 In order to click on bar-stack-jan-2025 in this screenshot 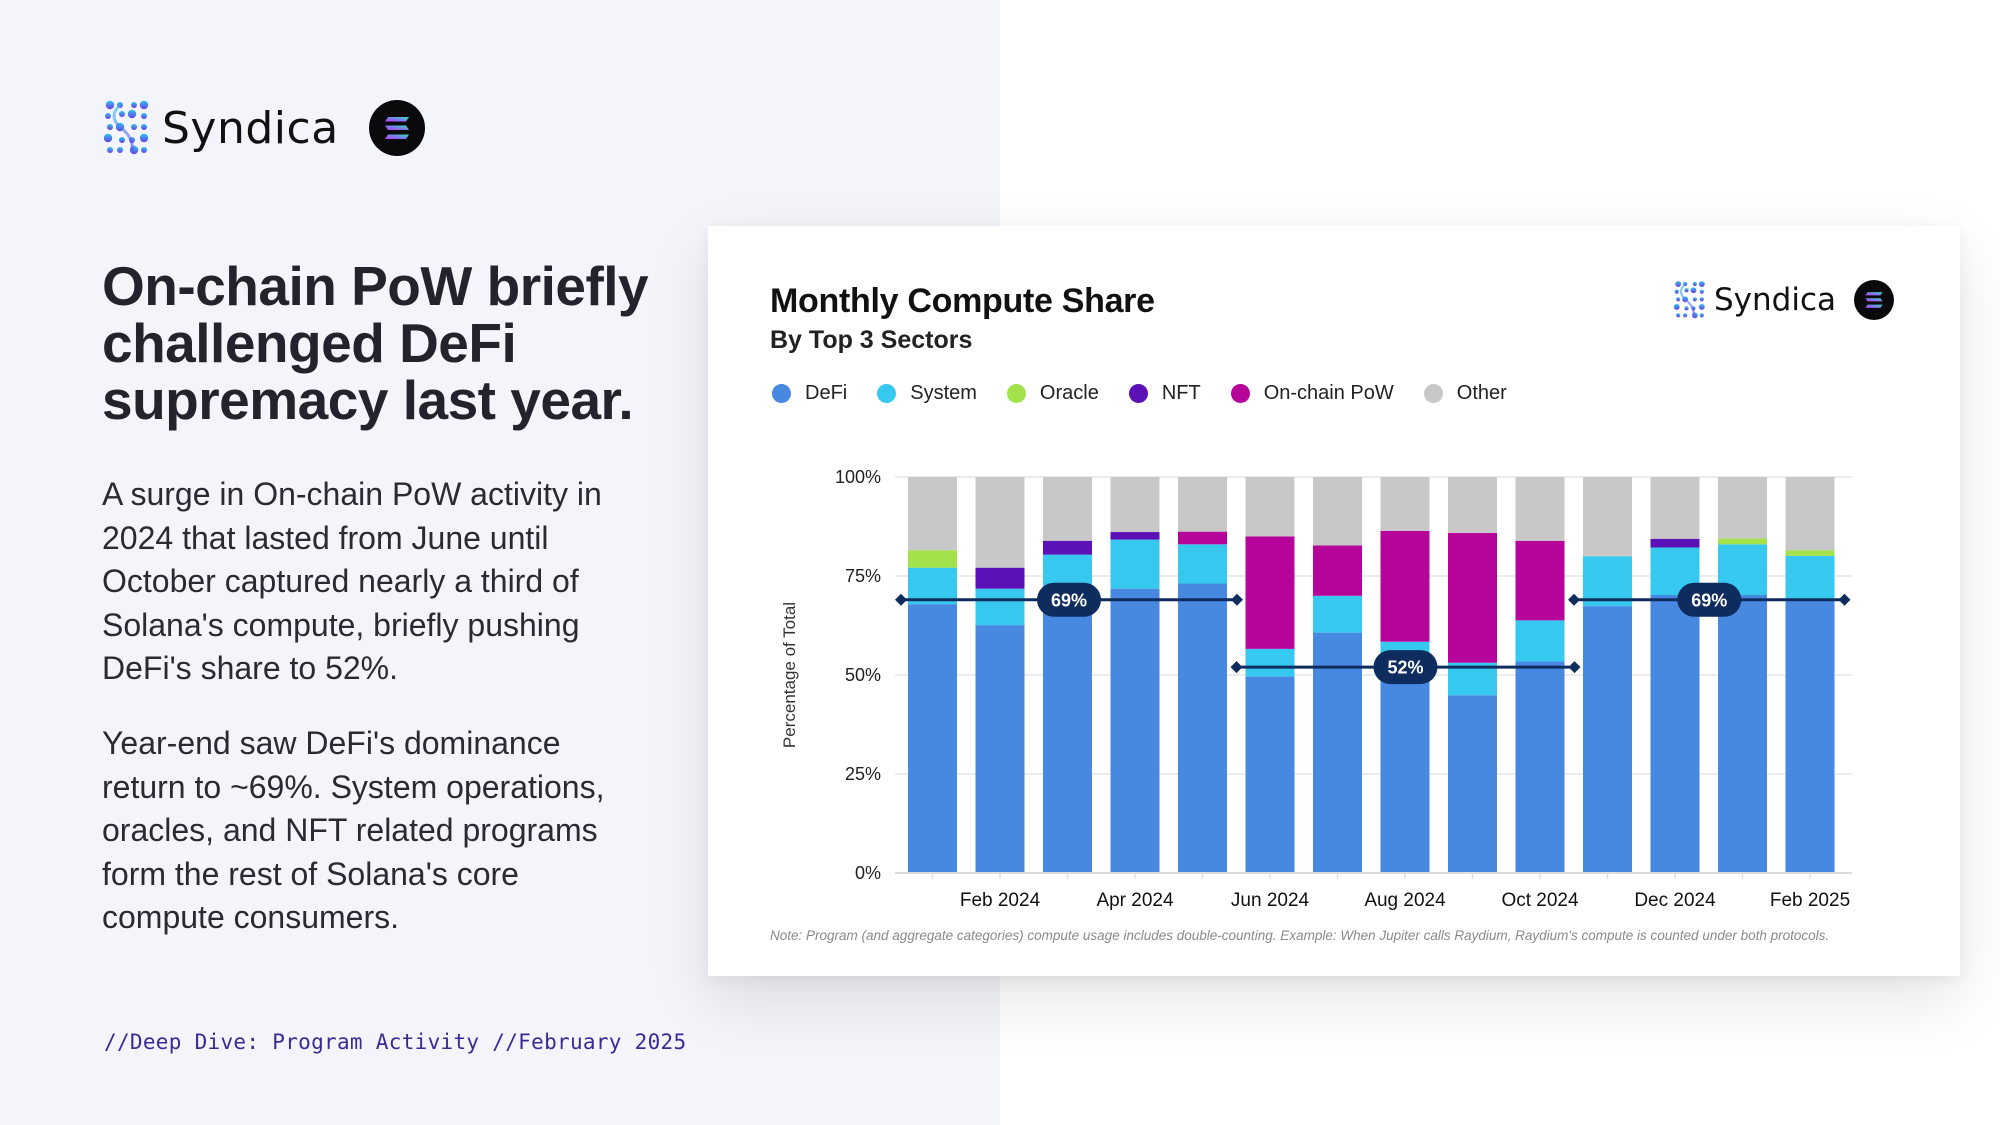, I will do `click(1742, 675)`.